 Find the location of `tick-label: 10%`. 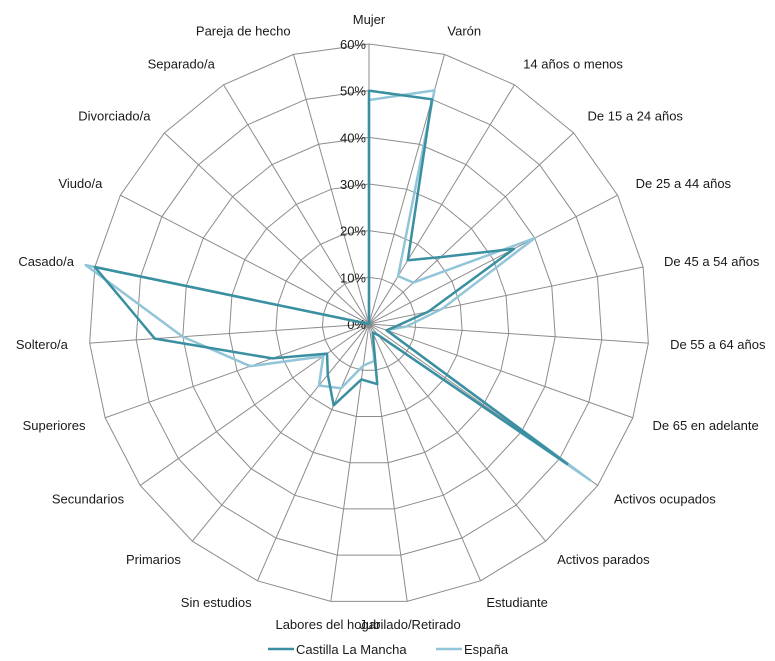

tick-label: 10% is located at coordinates (353, 277).